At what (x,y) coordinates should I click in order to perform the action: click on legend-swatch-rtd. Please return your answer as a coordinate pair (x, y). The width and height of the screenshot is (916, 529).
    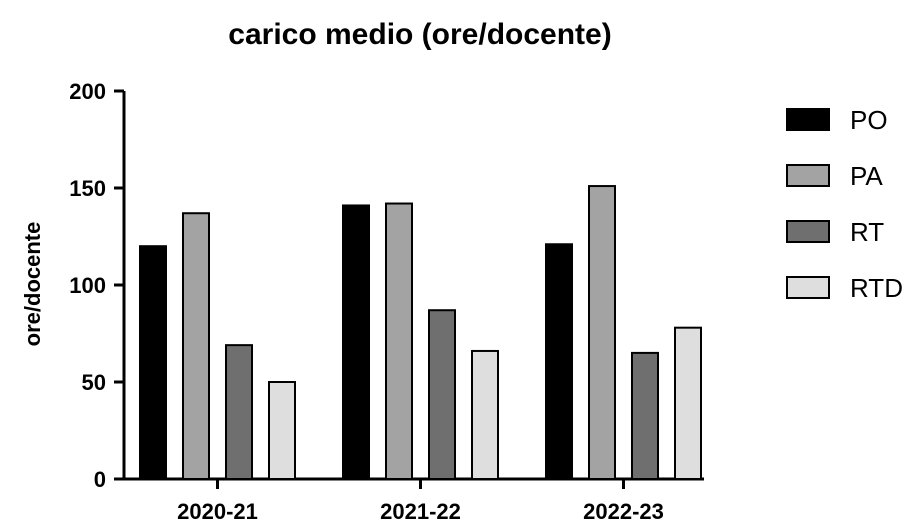
    Looking at the image, I should click on (808, 287).